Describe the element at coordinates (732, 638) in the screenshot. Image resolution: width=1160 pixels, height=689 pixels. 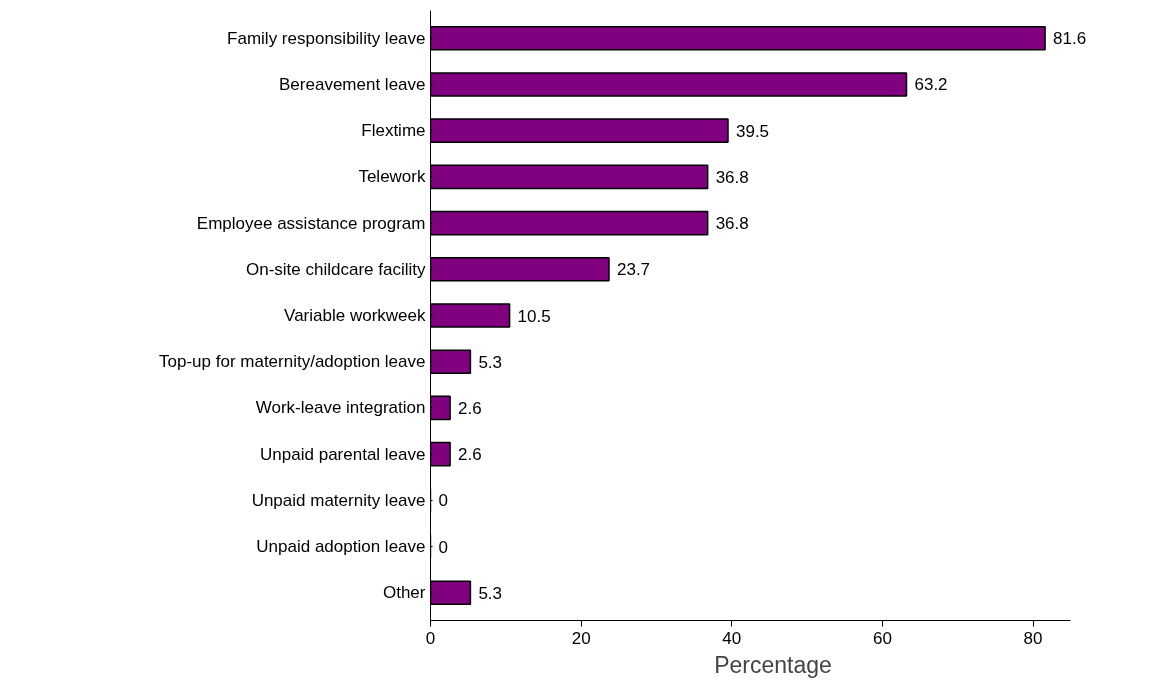
I see `x-tick-label: 40` at that location.